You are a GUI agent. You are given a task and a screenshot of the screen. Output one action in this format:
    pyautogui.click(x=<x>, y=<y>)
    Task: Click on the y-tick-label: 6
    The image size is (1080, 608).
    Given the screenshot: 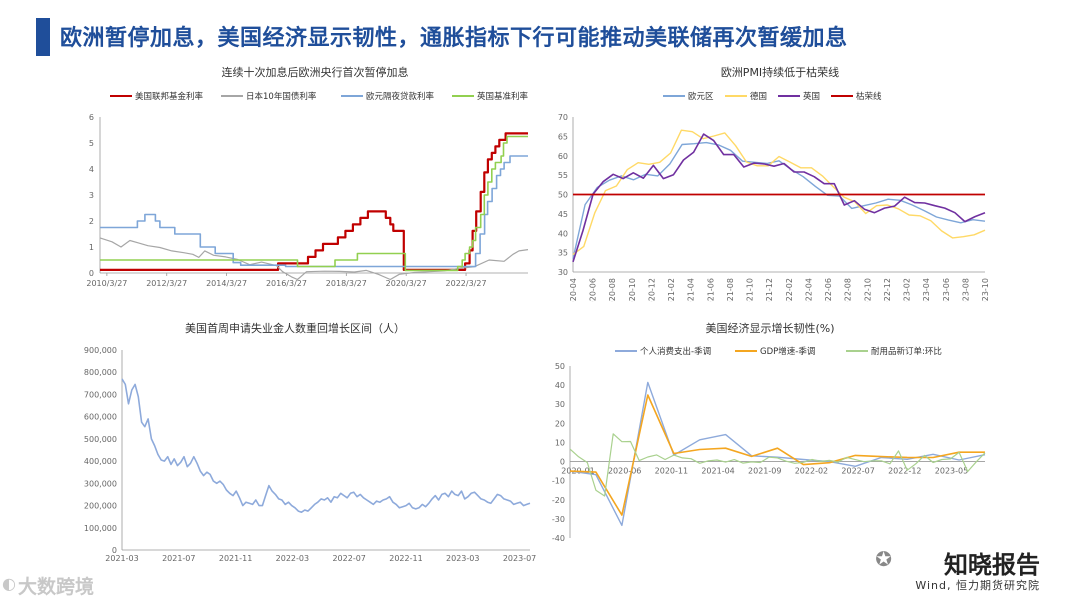 What is the action you would take?
    pyautogui.click(x=91, y=117)
    